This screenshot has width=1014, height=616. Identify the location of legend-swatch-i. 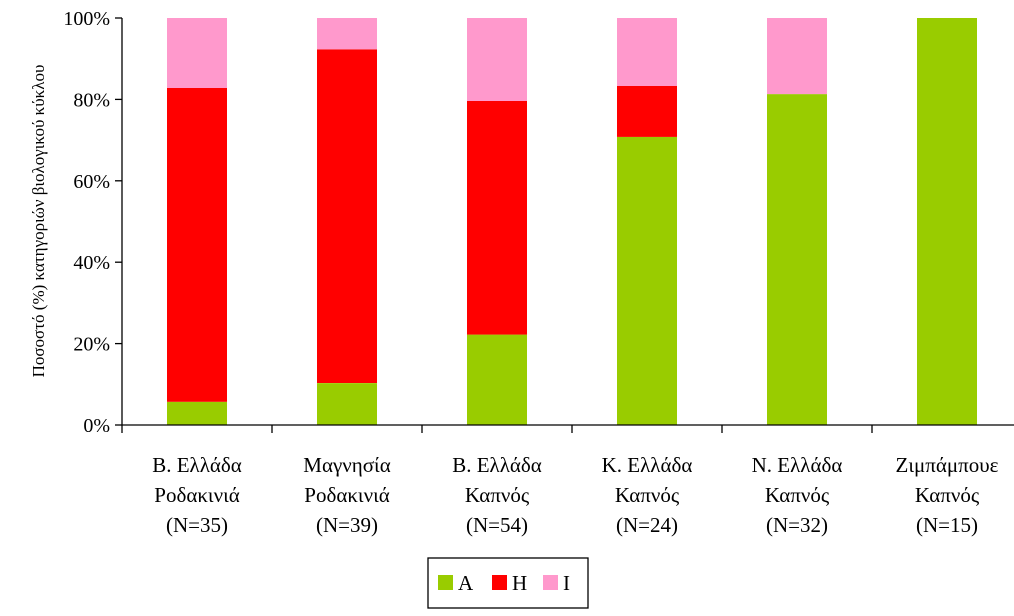
(550, 582).